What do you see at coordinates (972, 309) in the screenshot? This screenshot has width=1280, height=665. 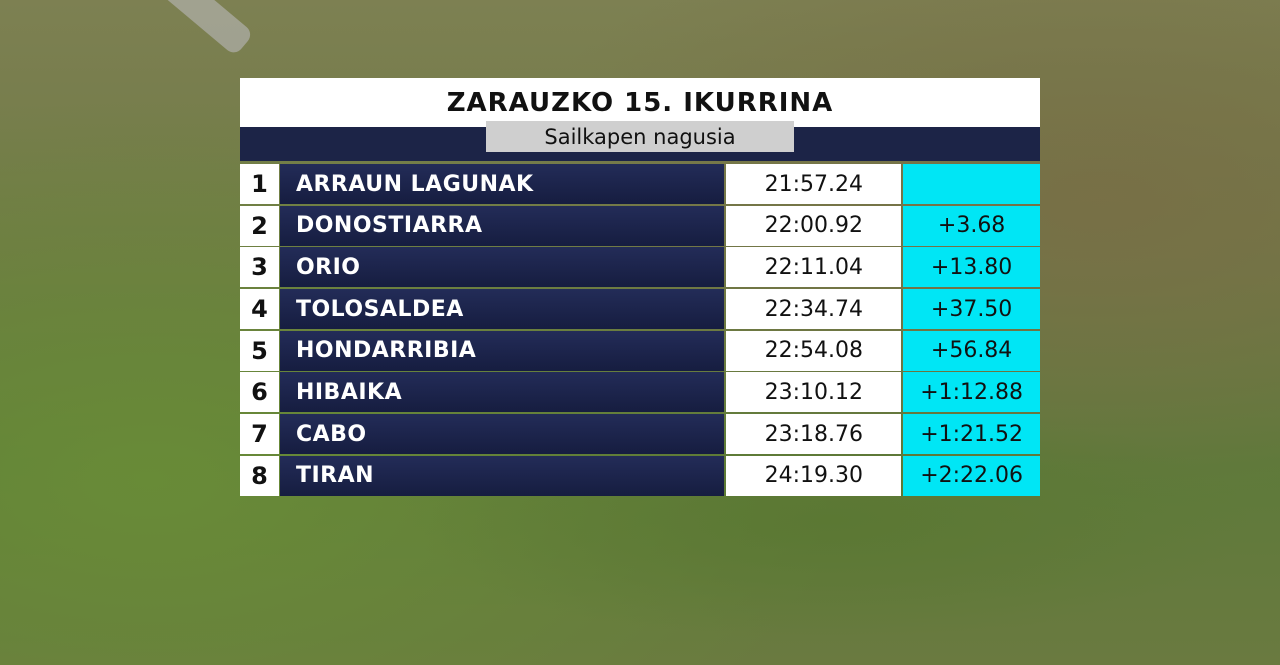 I see `gap: +37.50` at bounding box center [972, 309].